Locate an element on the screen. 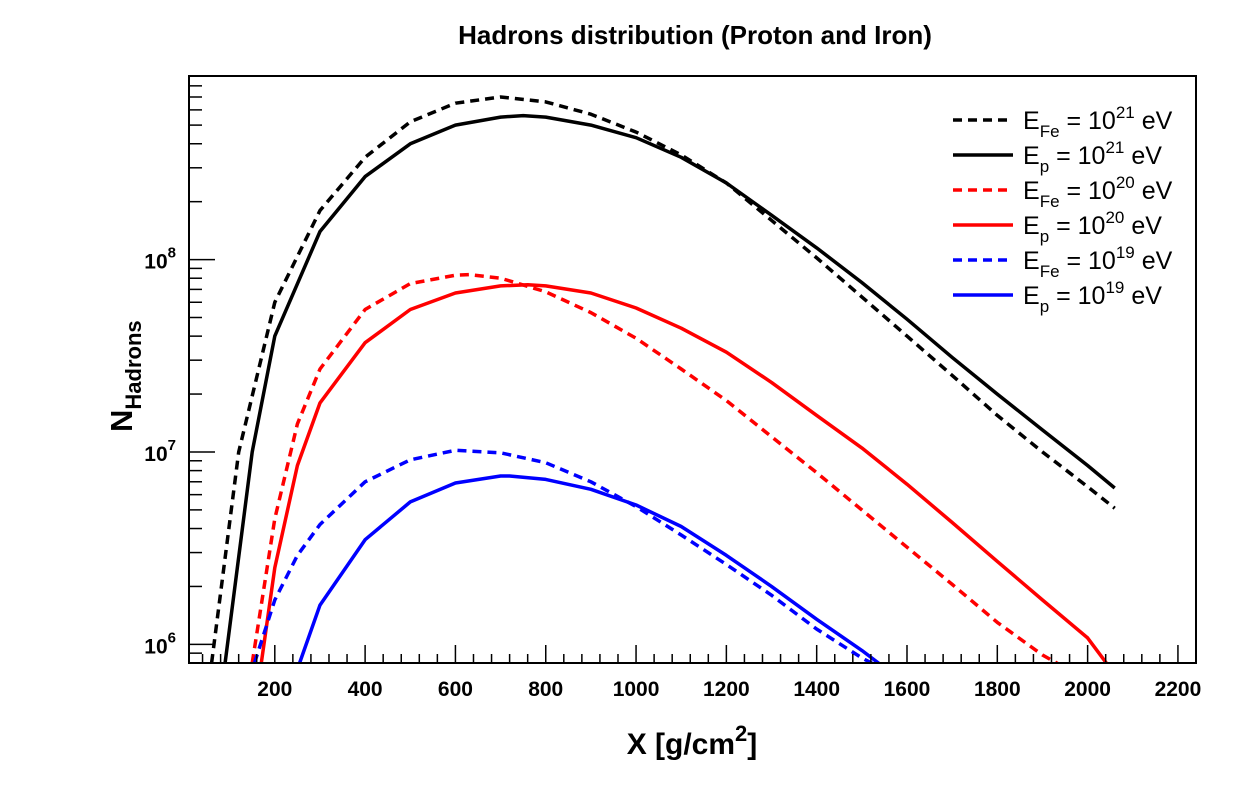 The image size is (1260, 785). legend-label-4: Ep = 1020 eV is located at coordinates (1092, 227).